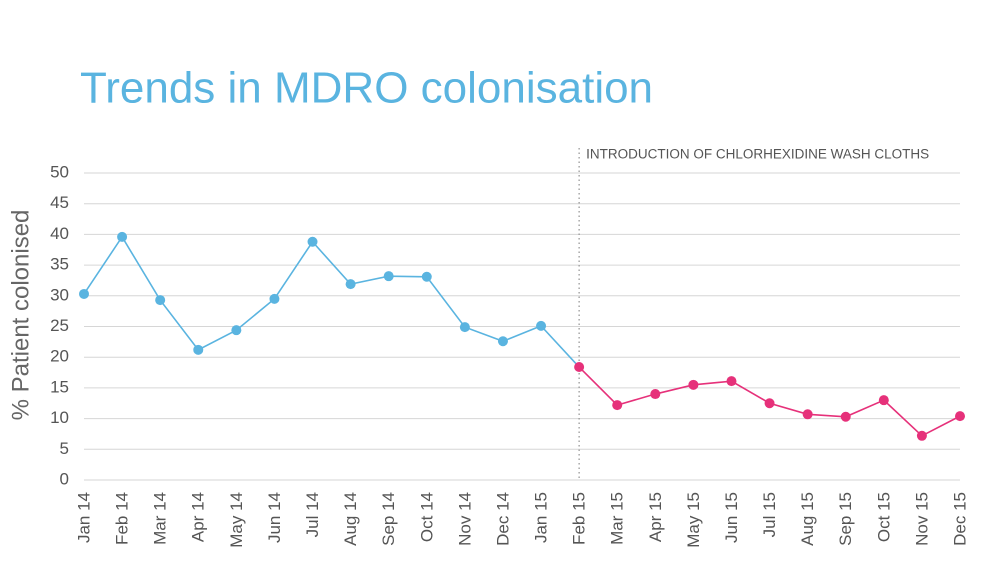 This screenshot has height=571, width=1000. Describe the element at coordinates (731, 517) in the screenshot. I see `x-tick-label: Jun 15` at that location.